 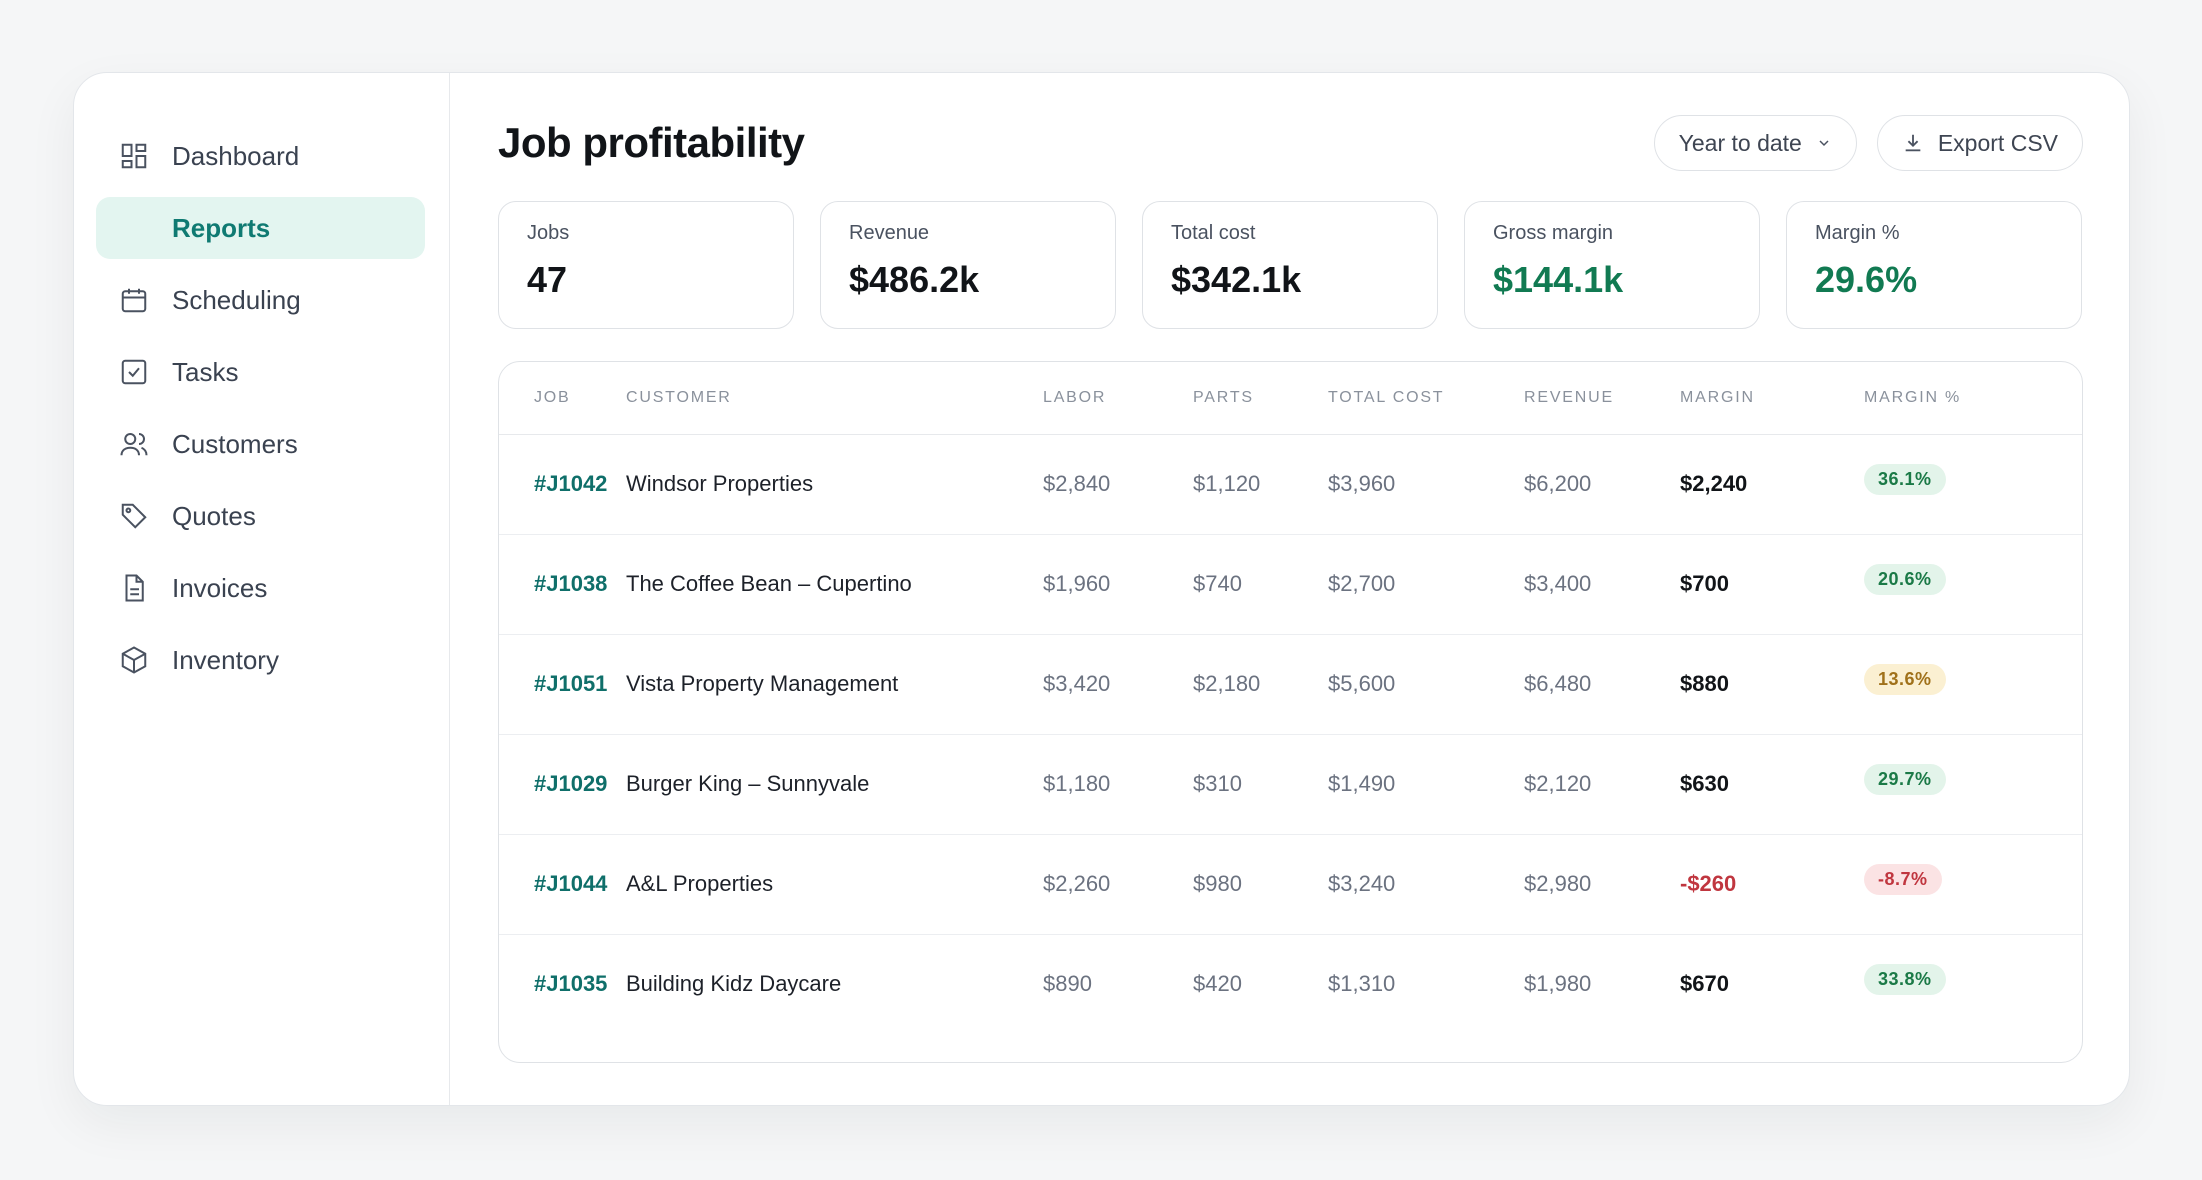 What do you see at coordinates (1913, 143) in the screenshot?
I see `download-icon` at bounding box center [1913, 143].